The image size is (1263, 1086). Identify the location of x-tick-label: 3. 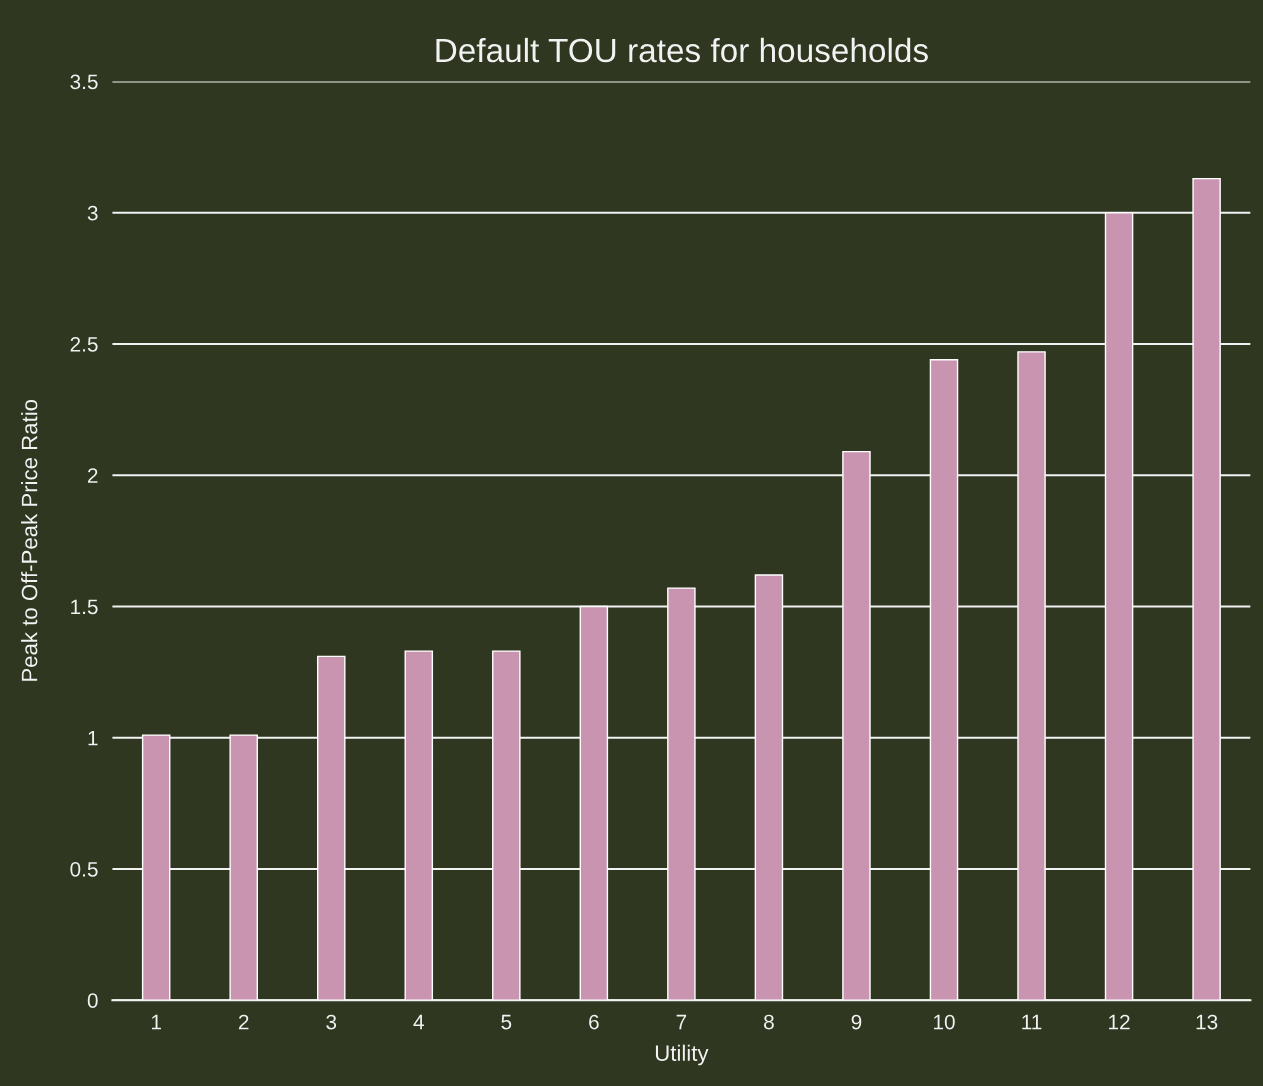
(331, 1022).